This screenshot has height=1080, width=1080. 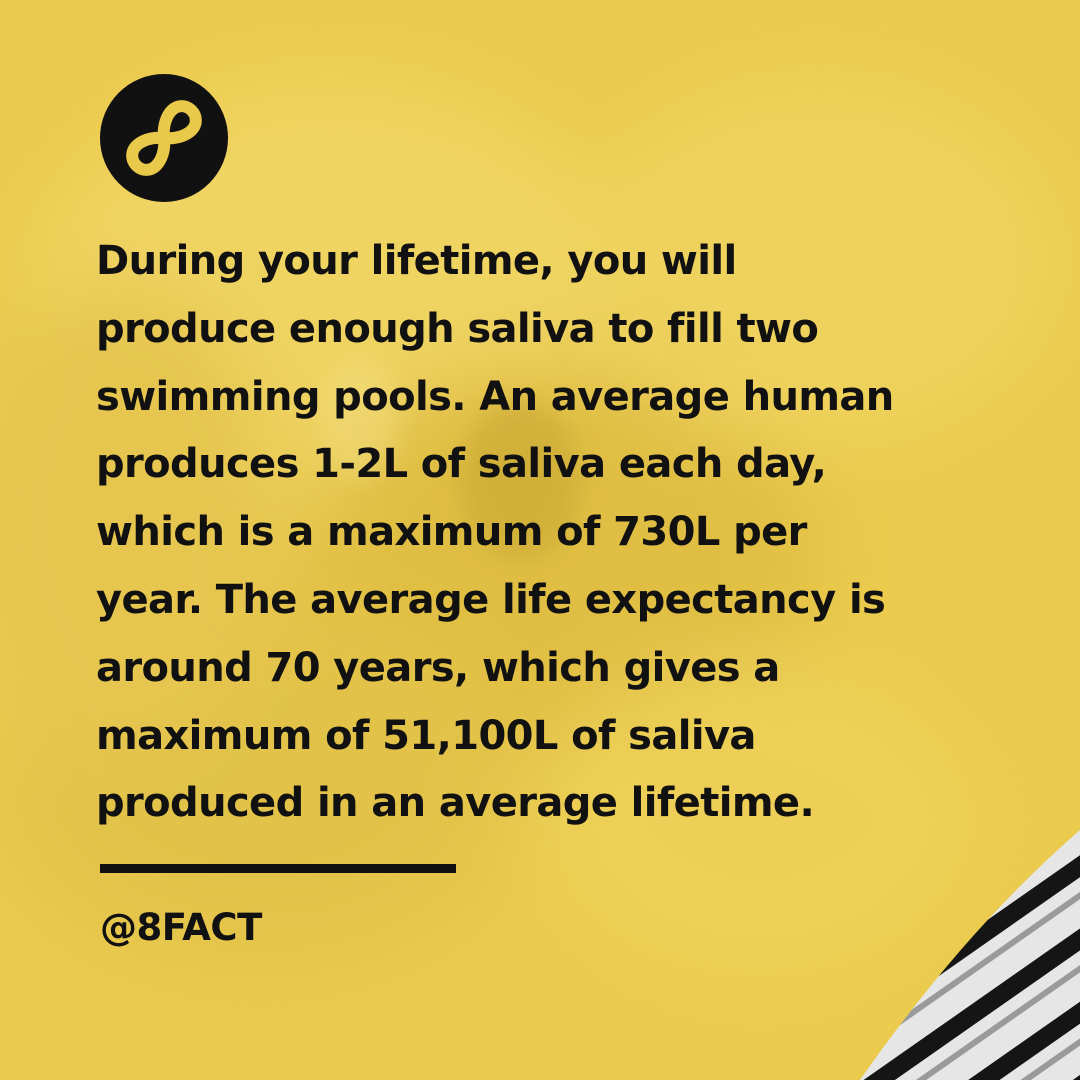 I want to click on account-handle: @8FACT, so click(x=181, y=927).